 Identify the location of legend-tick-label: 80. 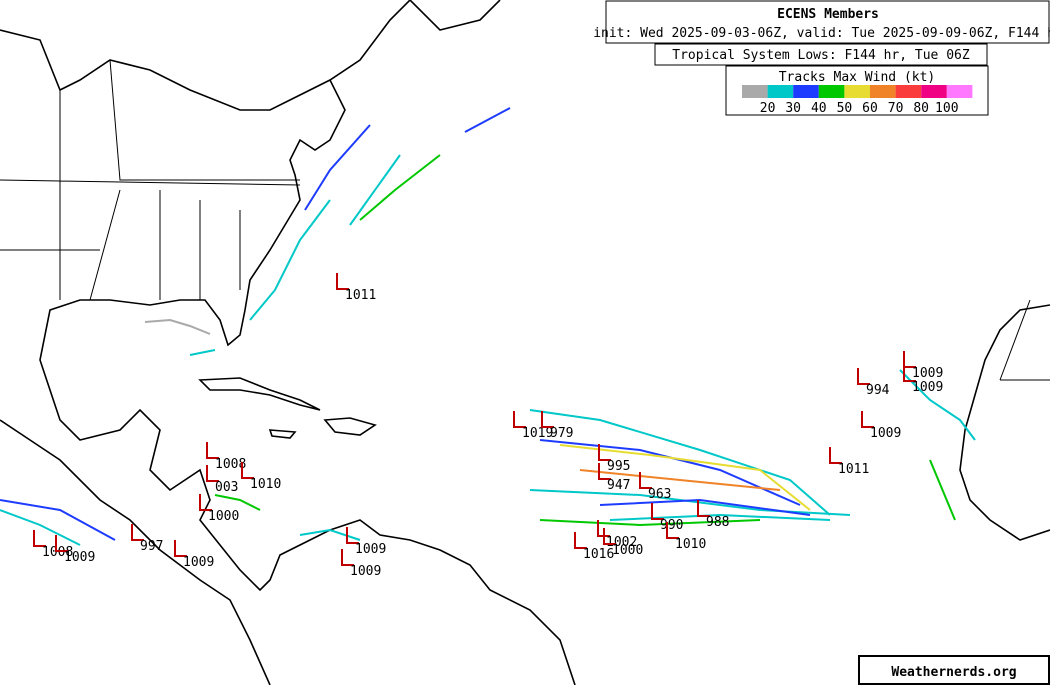
(921, 108).